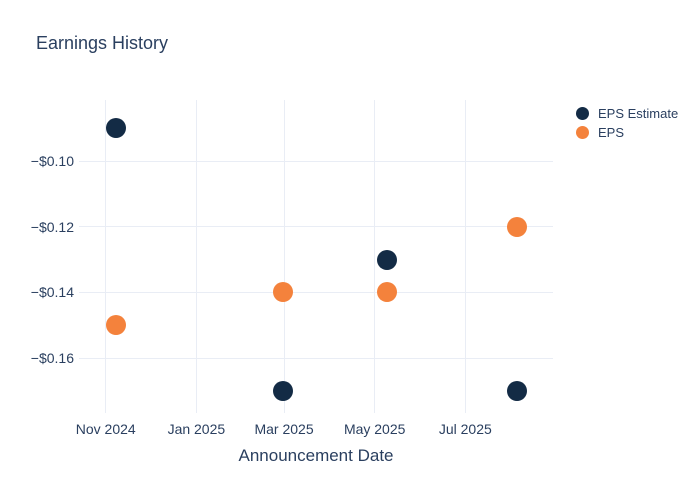 The image size is (700, 500). Describe the element at coordinates (638, 113) in the screenshot. I see `legend-label: EPS Estimate` at that location.